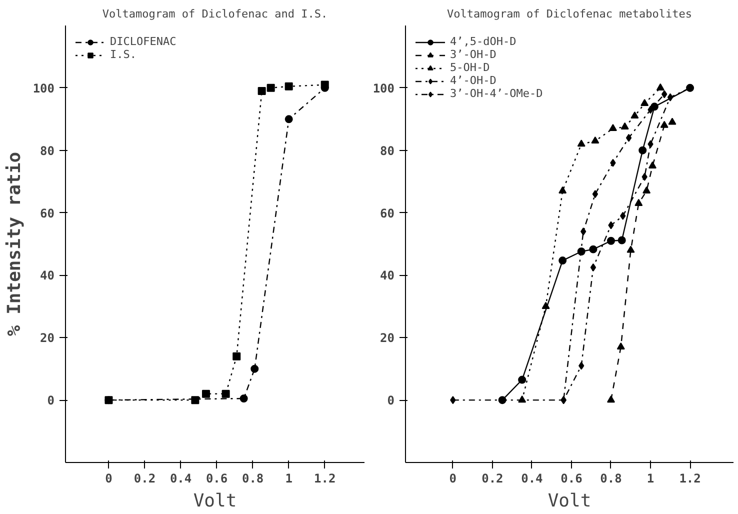  I want to click on legend-label: 3’-OH-4’-OMe-D, so click(496, 93).